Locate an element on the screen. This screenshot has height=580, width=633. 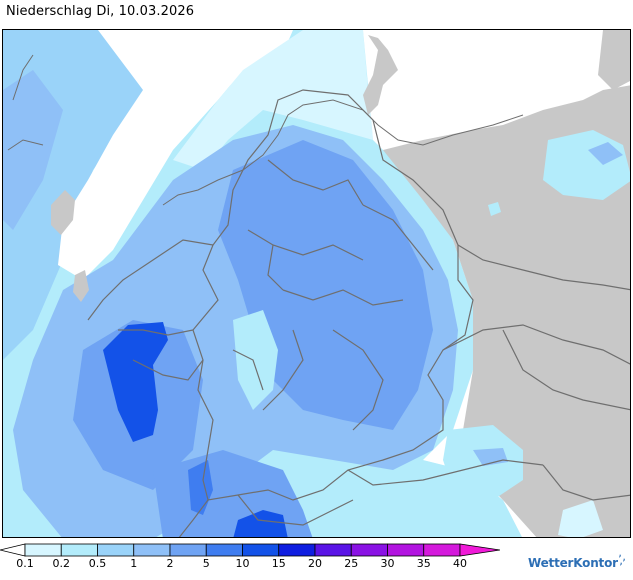
coast-north is located at coordinates (343, 152).